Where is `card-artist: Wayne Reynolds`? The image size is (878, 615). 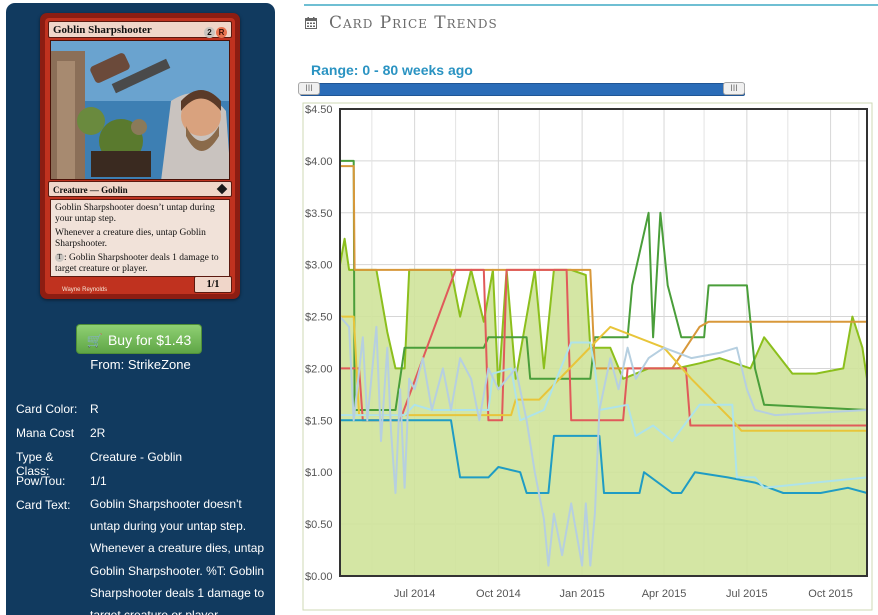
card-artist: Wayne Reynolds is located at coordinates (85, 290).